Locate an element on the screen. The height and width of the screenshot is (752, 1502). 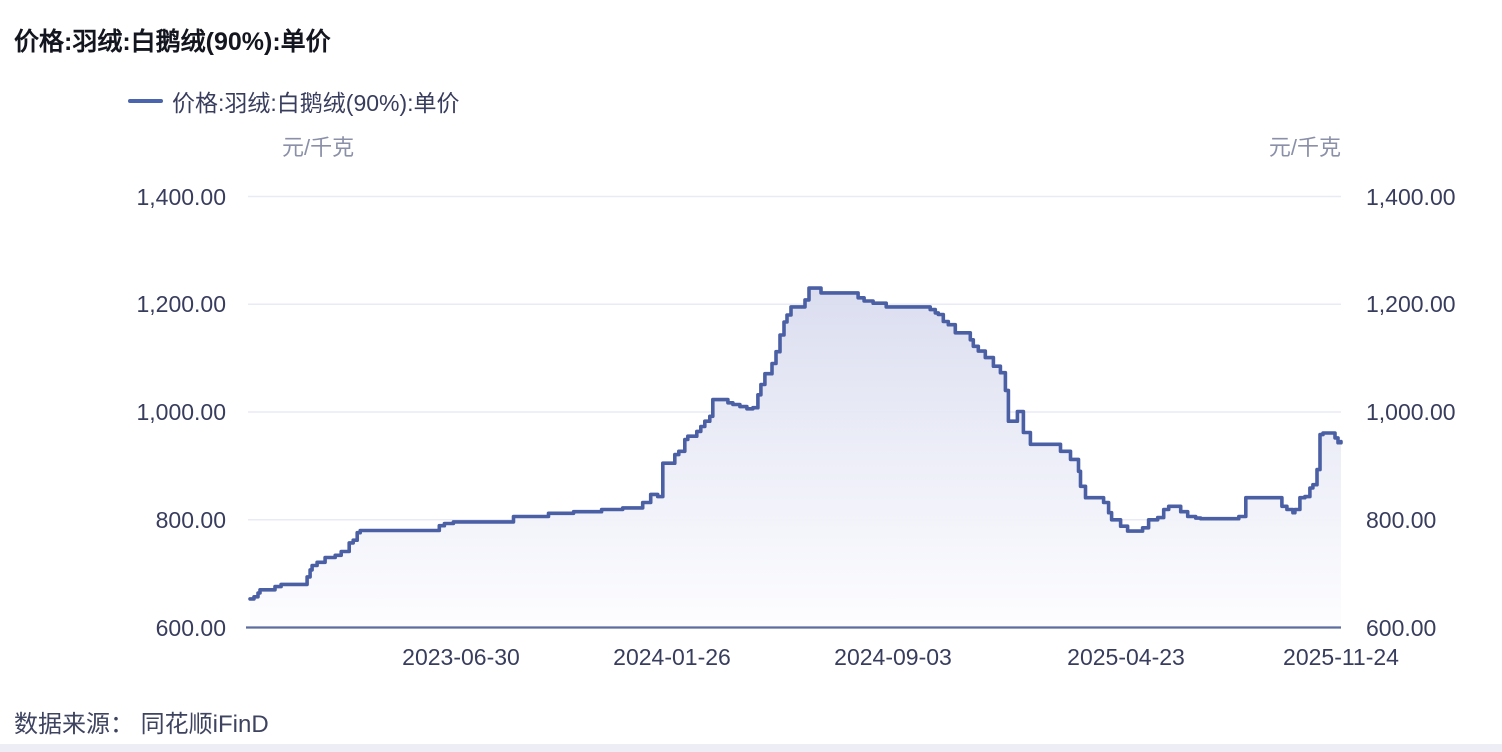
data-source-note: 数据来源： 同花顺iFinD is located at coordinates (141, 724).